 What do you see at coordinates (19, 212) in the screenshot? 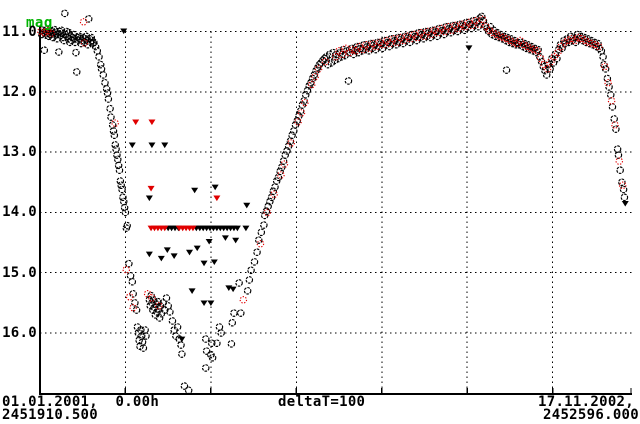
I see `y-tick-label: 14.0` at bounding box center [19, 212].